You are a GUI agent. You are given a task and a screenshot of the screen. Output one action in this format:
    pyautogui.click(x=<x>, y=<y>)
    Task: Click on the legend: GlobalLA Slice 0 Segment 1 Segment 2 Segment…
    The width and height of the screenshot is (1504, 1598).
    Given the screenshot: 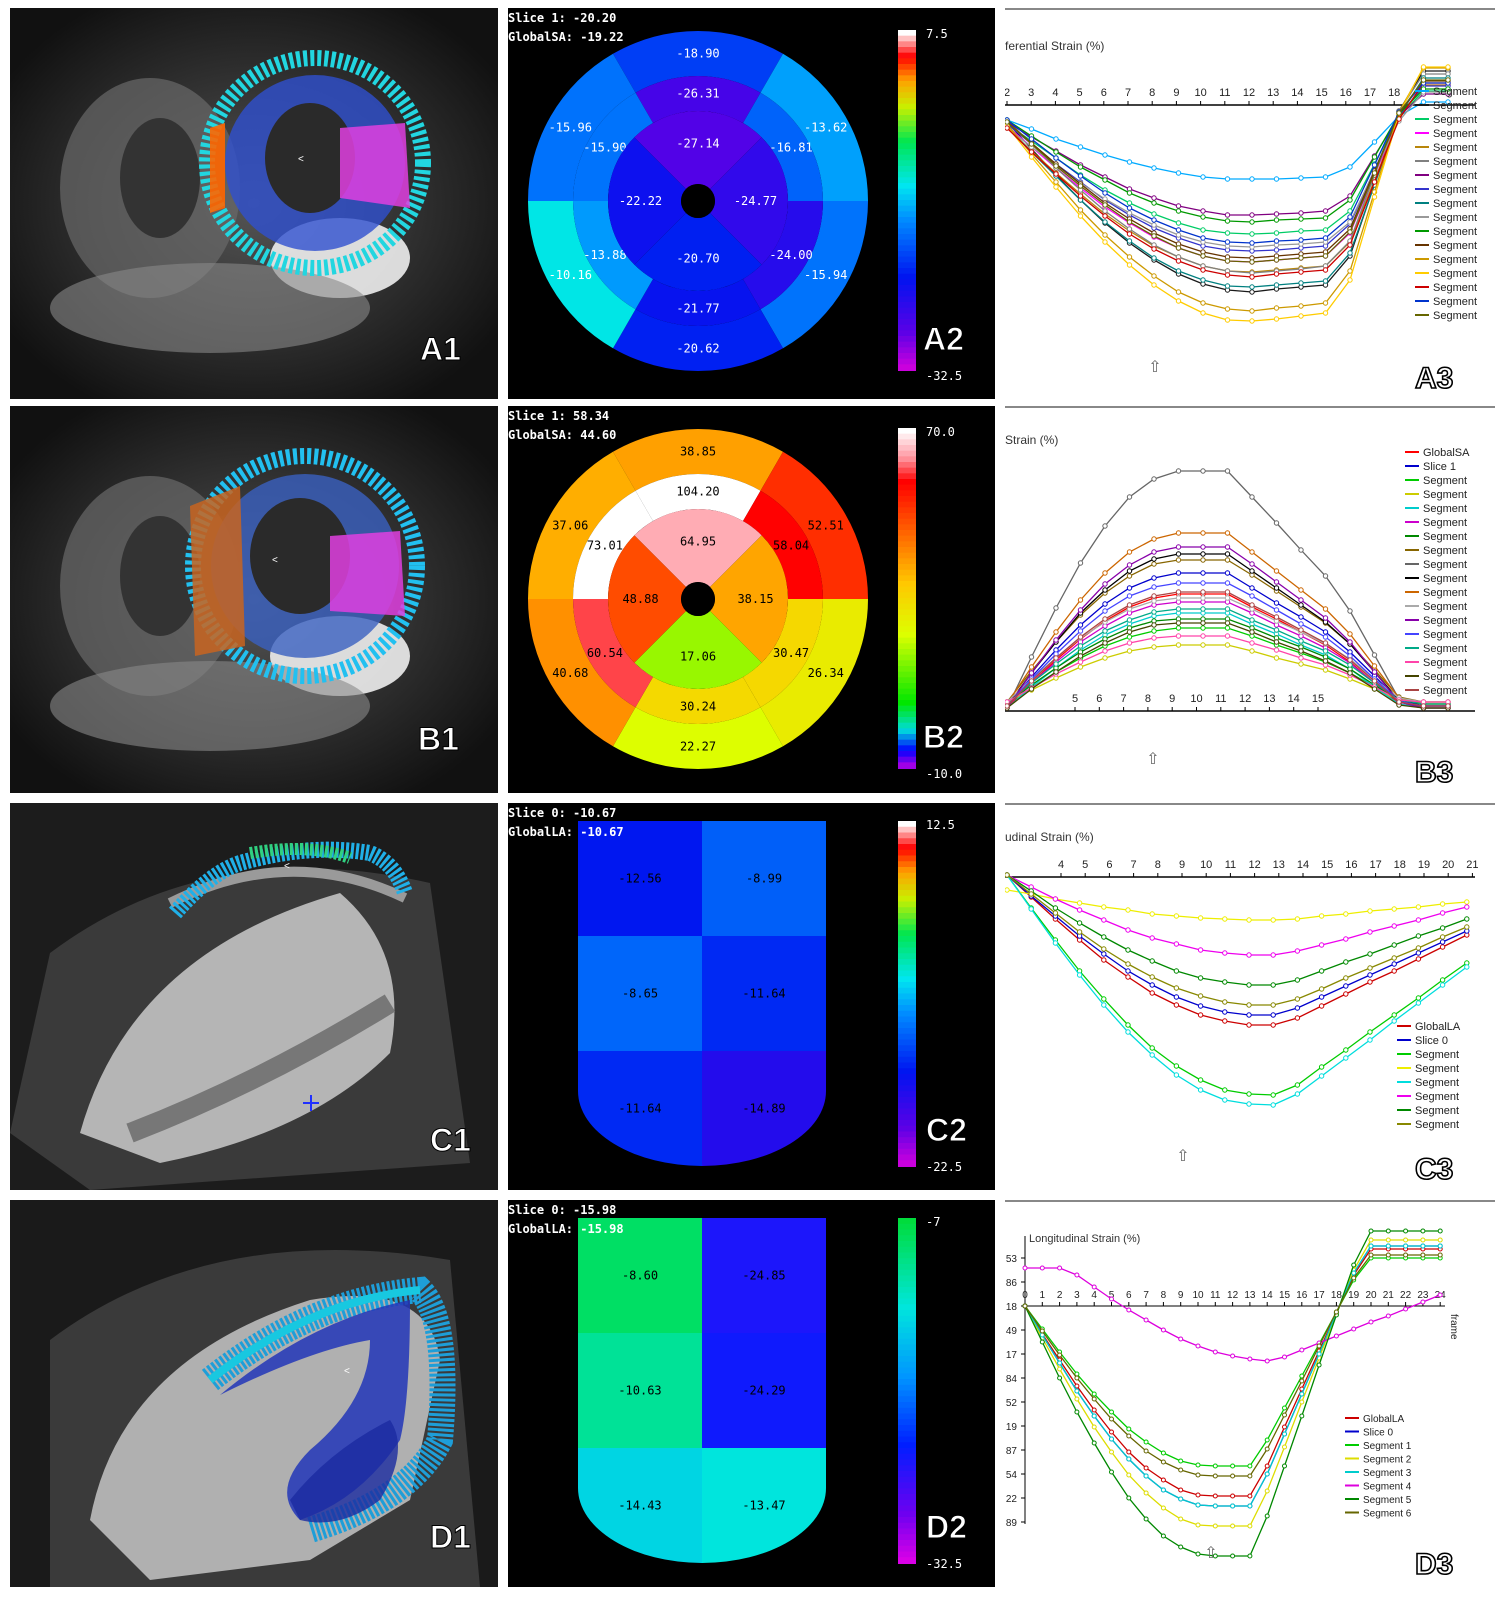 What is the action you would take?
    pyautogui.click(x=1378, y=1467)
    